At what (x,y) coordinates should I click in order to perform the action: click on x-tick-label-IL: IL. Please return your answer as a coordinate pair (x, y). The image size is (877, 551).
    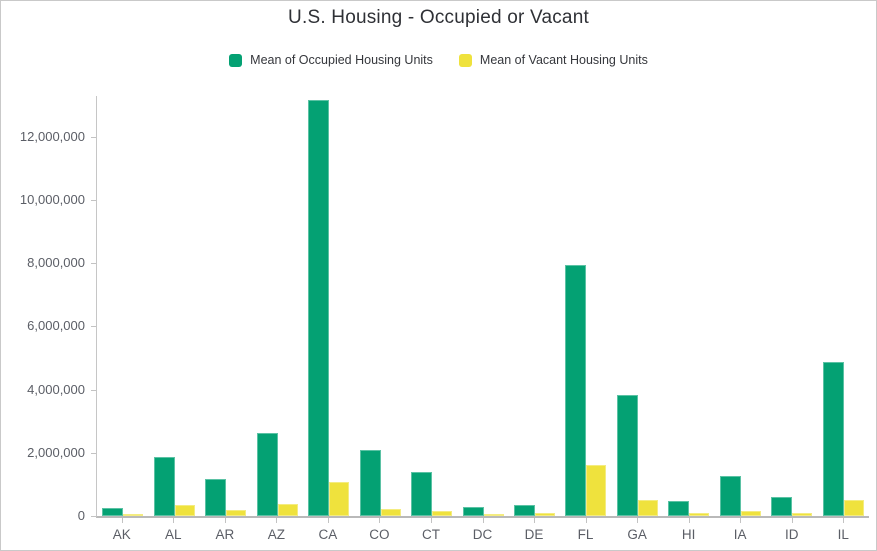
    Looking at the image, I should click on (843, 534).